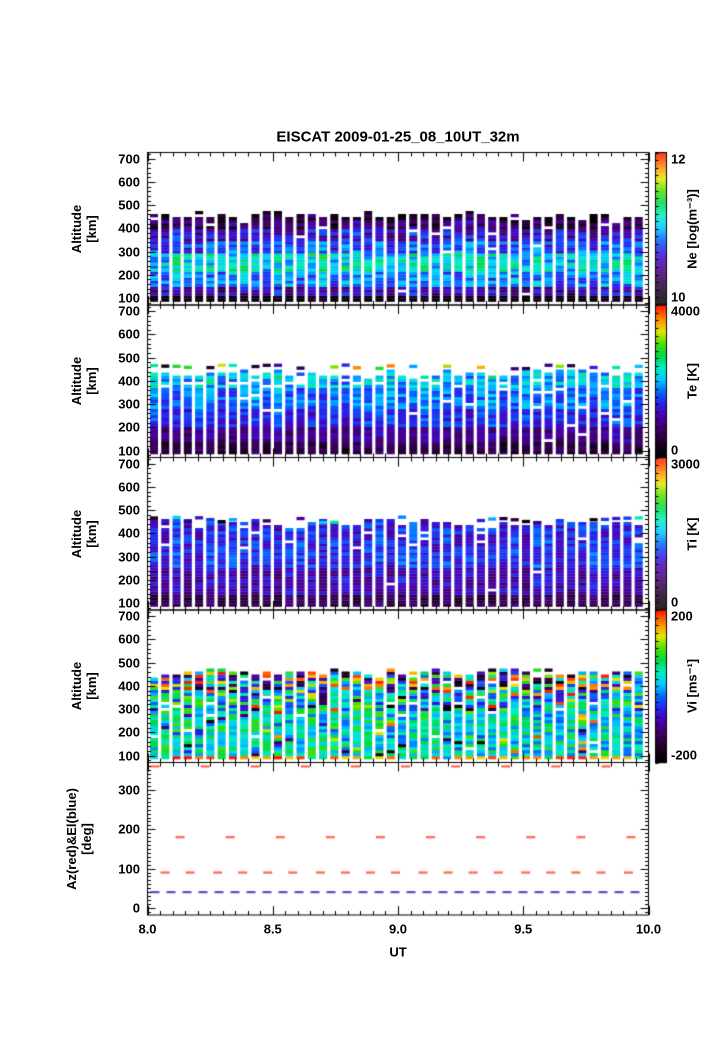  I want to click on y-axis-title-vi-panel: Altitude [km], so click(84, 686).